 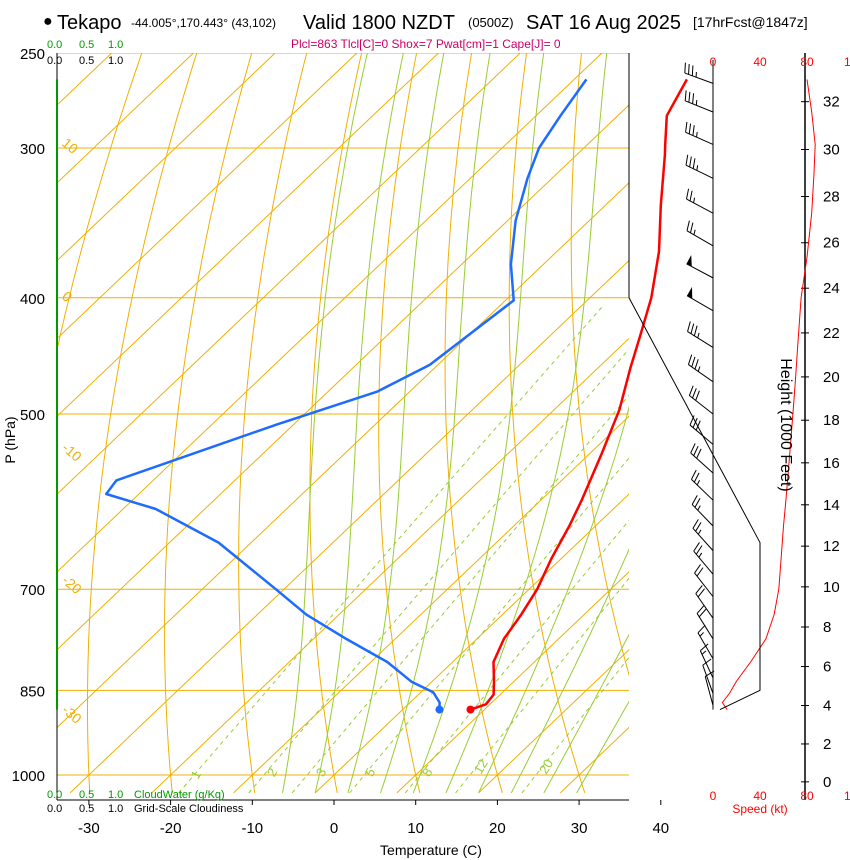 What do you see at coordinates (54, 61) in the screenshot?
I see `top-cloud-tick-0: 0.0` at bounding box center [54, 61].